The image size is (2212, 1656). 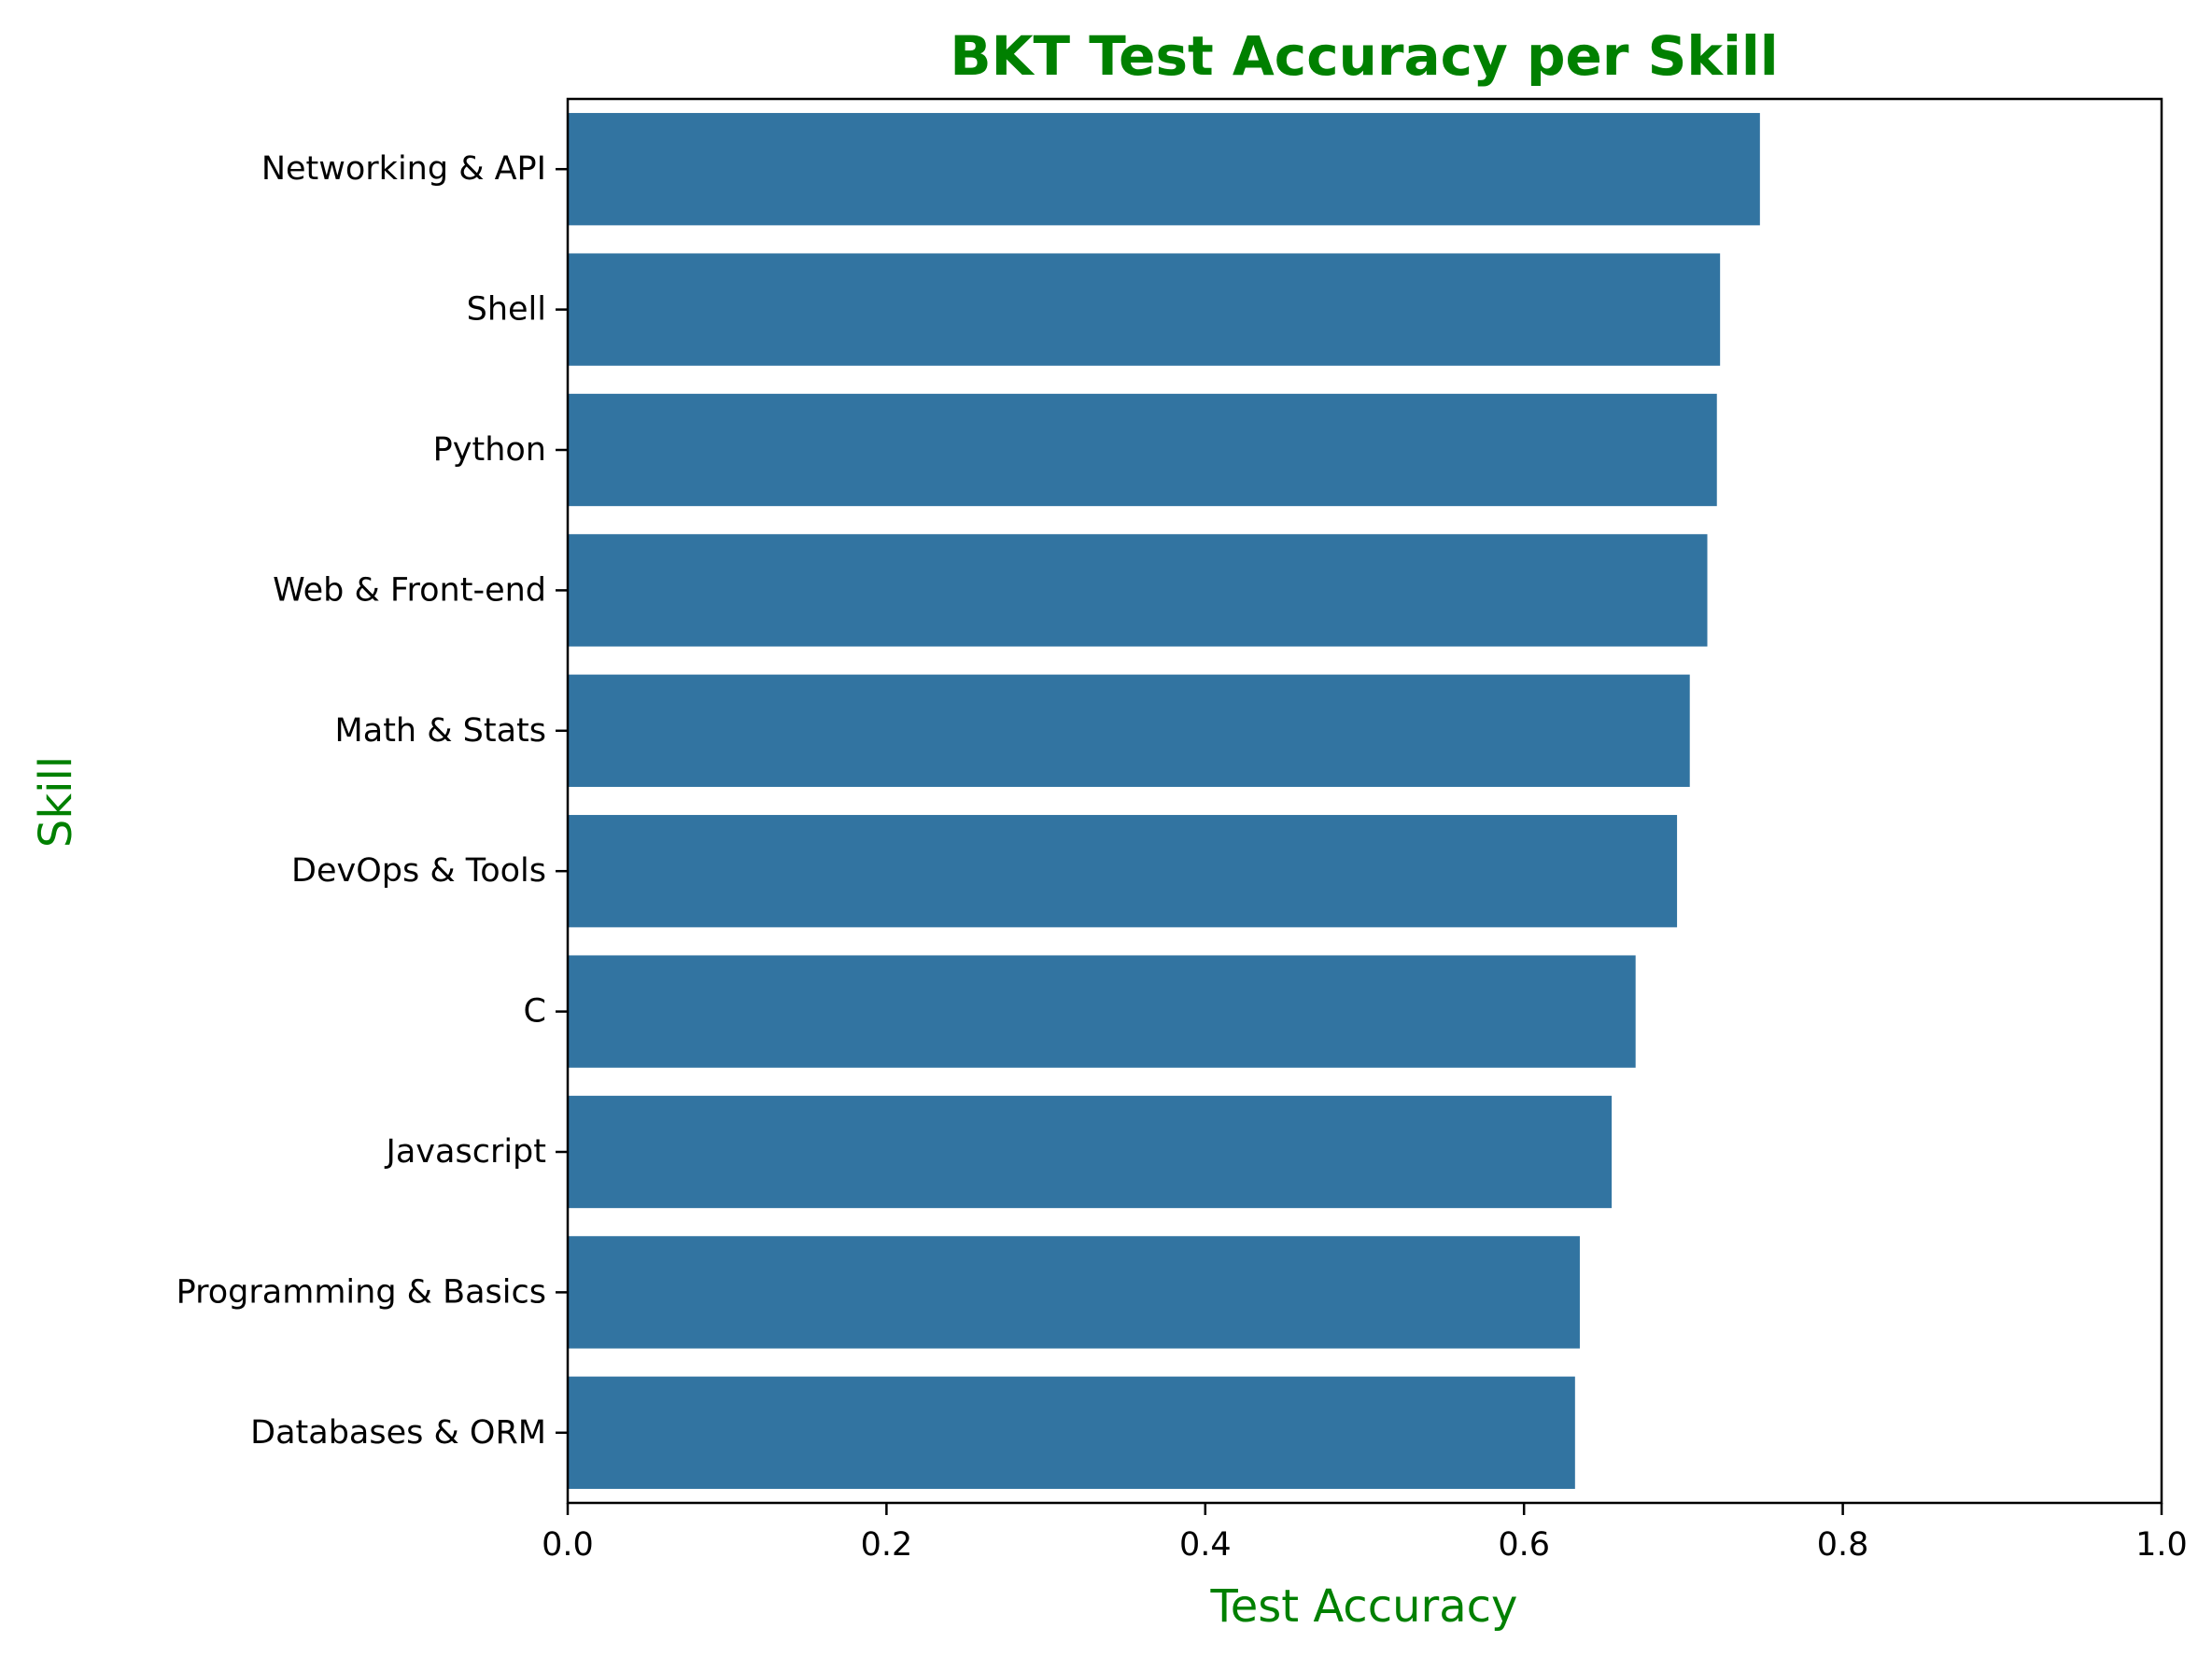 I want to click on x-tick-label: 0.8, so click(x=1843, y=1545).